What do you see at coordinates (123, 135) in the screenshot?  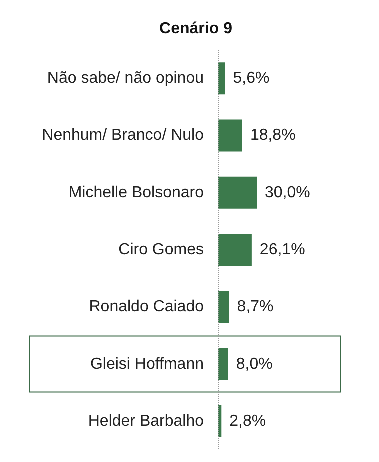 I see `y-tick-label: Nenhum/ Branco/ Nulo` at bounding box center [123, 135].